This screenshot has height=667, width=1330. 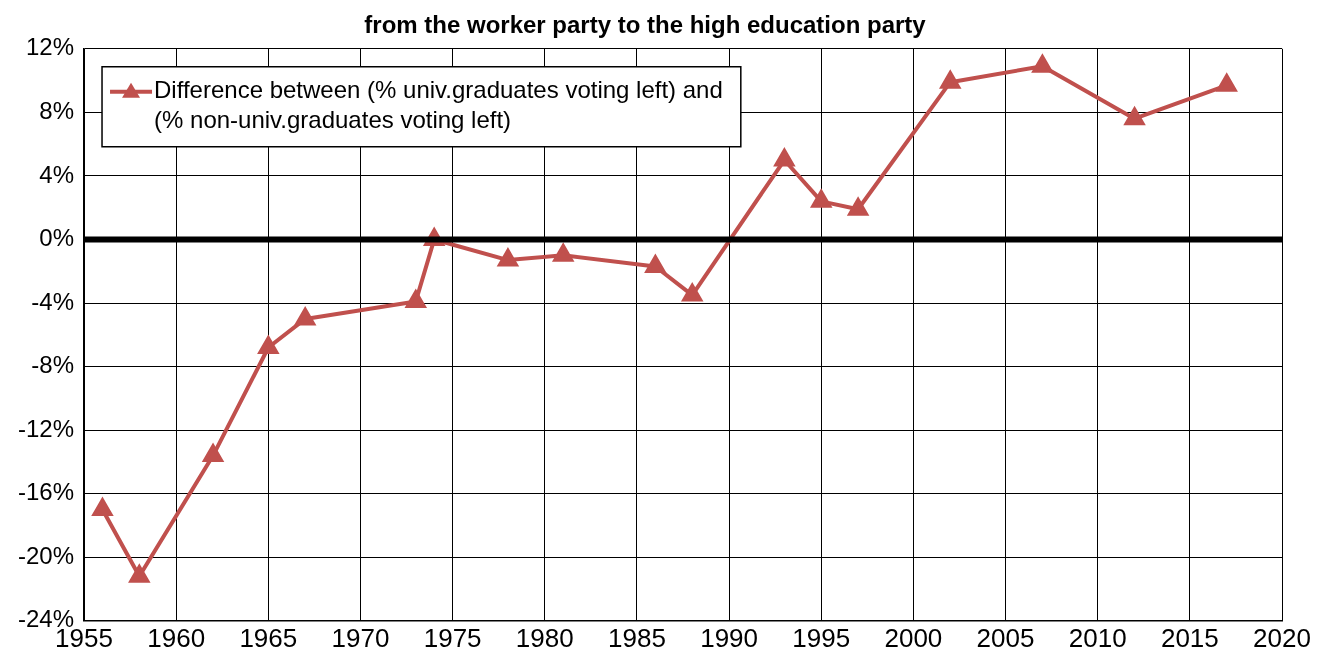 What do you see at coordinates (53, 365) in the screenshot?
I see `y-tick-label: -8%` at bounding box center [53, 365].